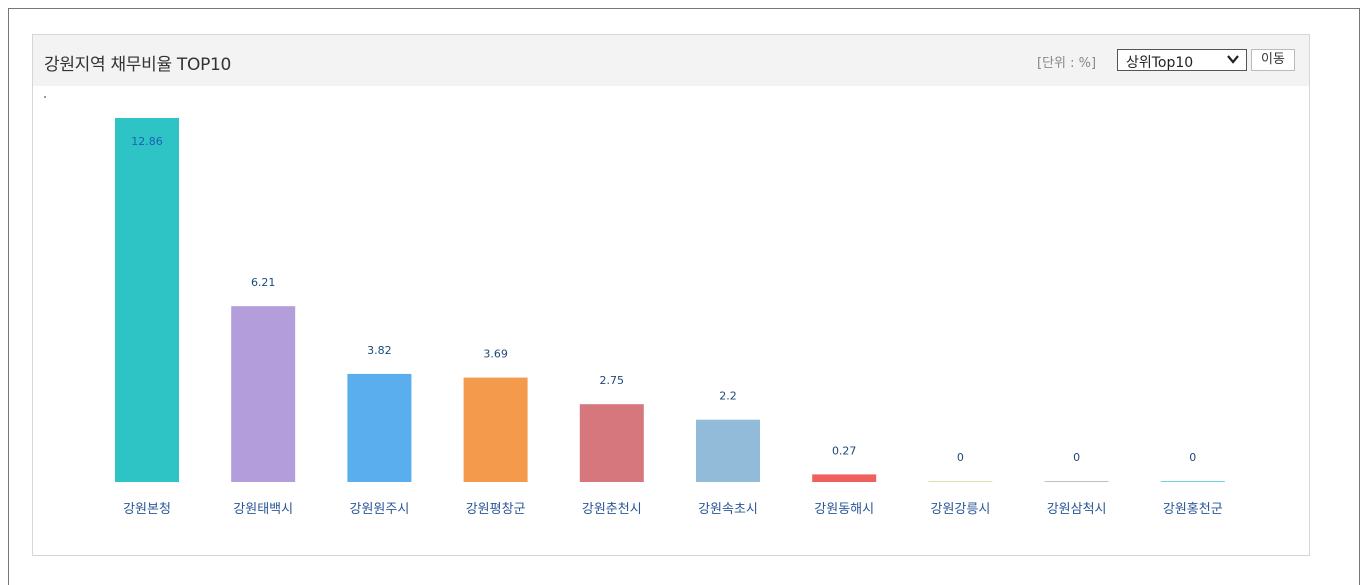 The width and height of the screenshot is (1368, 585). Describe the element at coordinates (844, 509) in the screenshot. I see `category-label: 강원동해시` at that location.